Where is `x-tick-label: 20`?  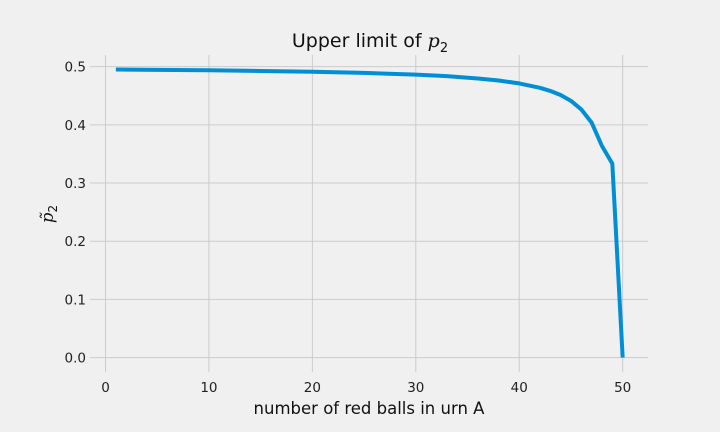 x-tick-label: 20 is located at coordinates (312, 388).